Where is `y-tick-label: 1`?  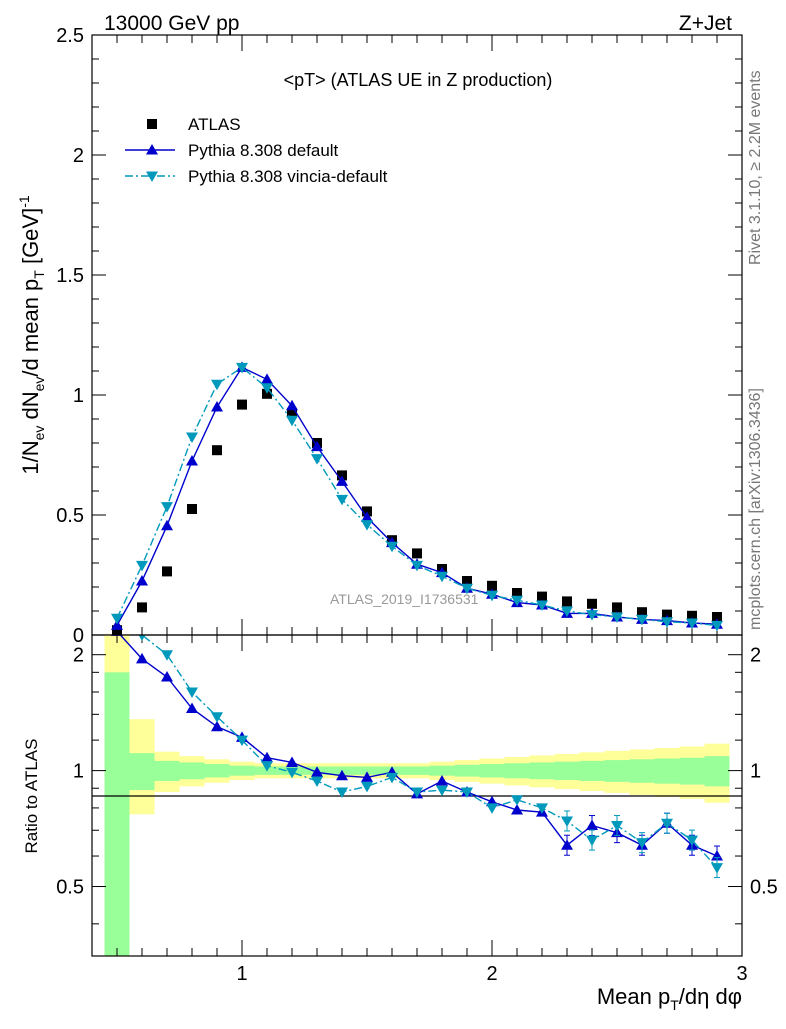
y-tick-label: 1 is located at coordinates (78, 396).